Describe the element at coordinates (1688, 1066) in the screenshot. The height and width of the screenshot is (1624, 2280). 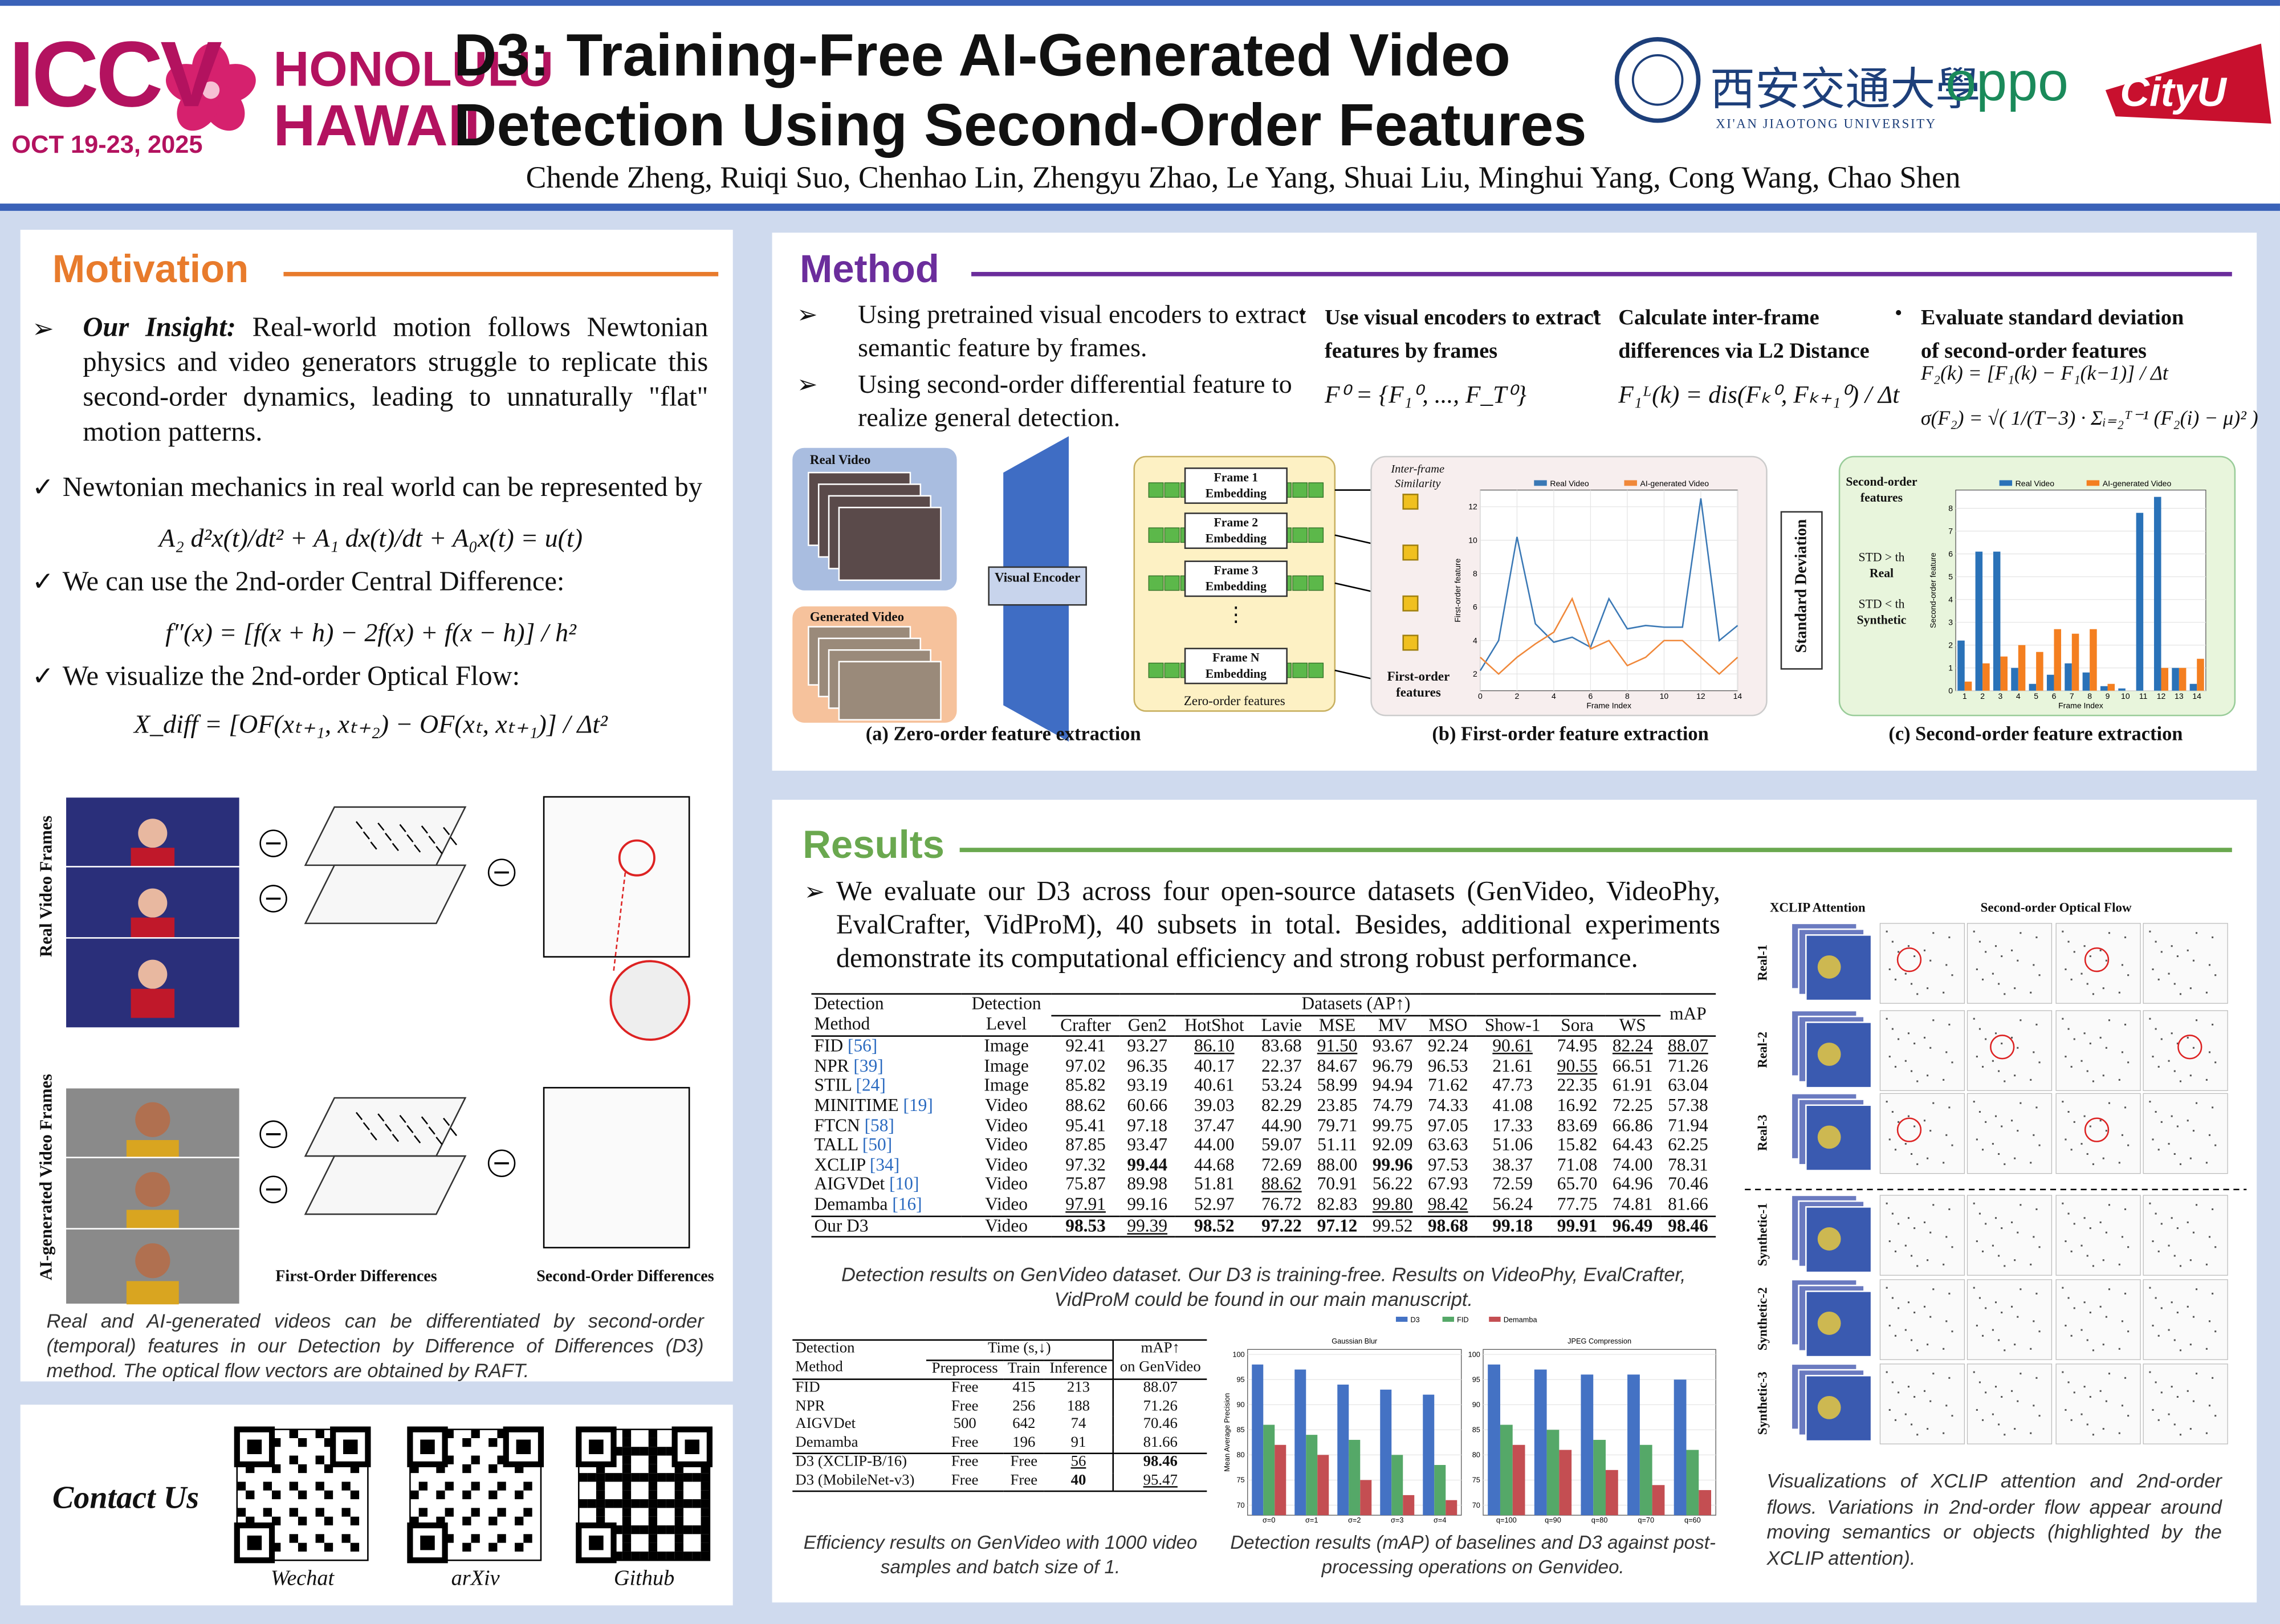
I see `table-cell: 71.26` at that location.